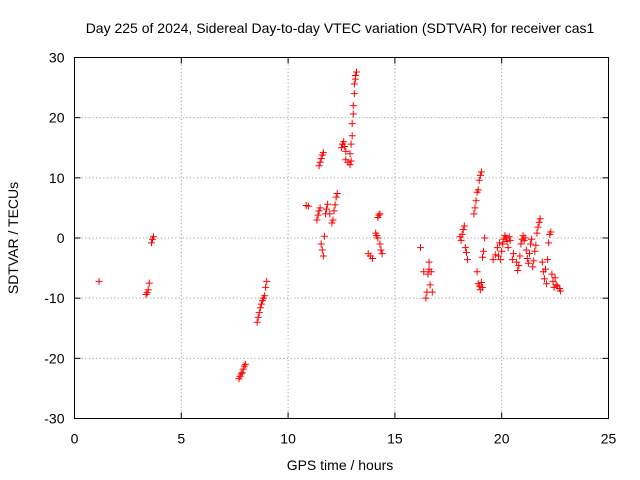 The height and width of the screenshot is (480, 640). I want to click on y-tick-label: -30, so click(54, 419).